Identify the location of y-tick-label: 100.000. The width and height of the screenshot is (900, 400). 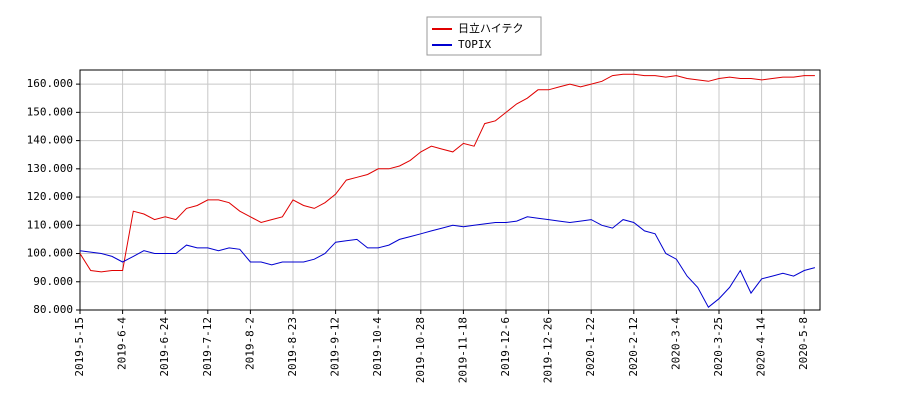
(50, 253).